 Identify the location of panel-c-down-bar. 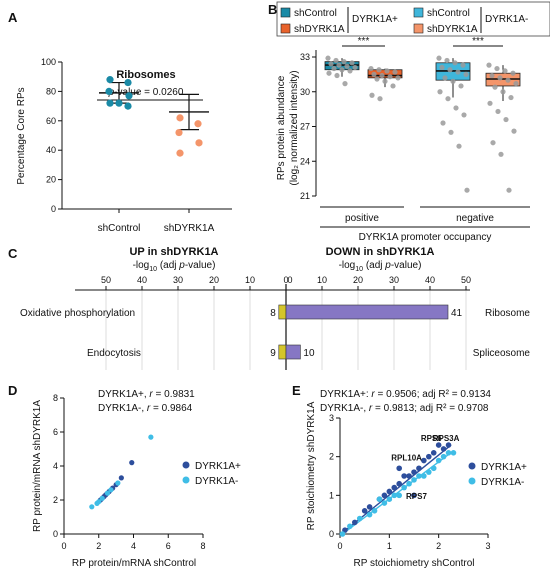
(367, 312).